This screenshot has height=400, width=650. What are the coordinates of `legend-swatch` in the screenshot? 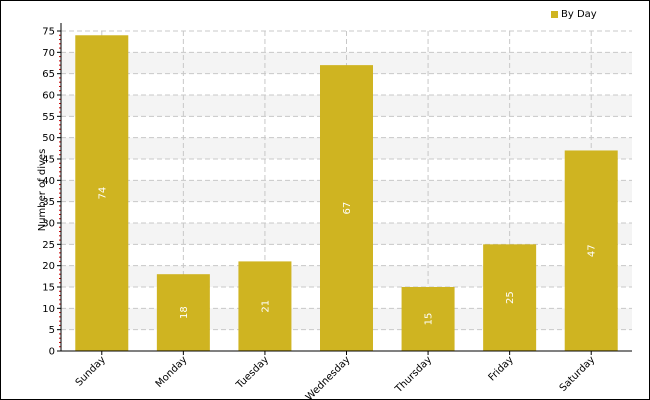 It's located at (554, 14).